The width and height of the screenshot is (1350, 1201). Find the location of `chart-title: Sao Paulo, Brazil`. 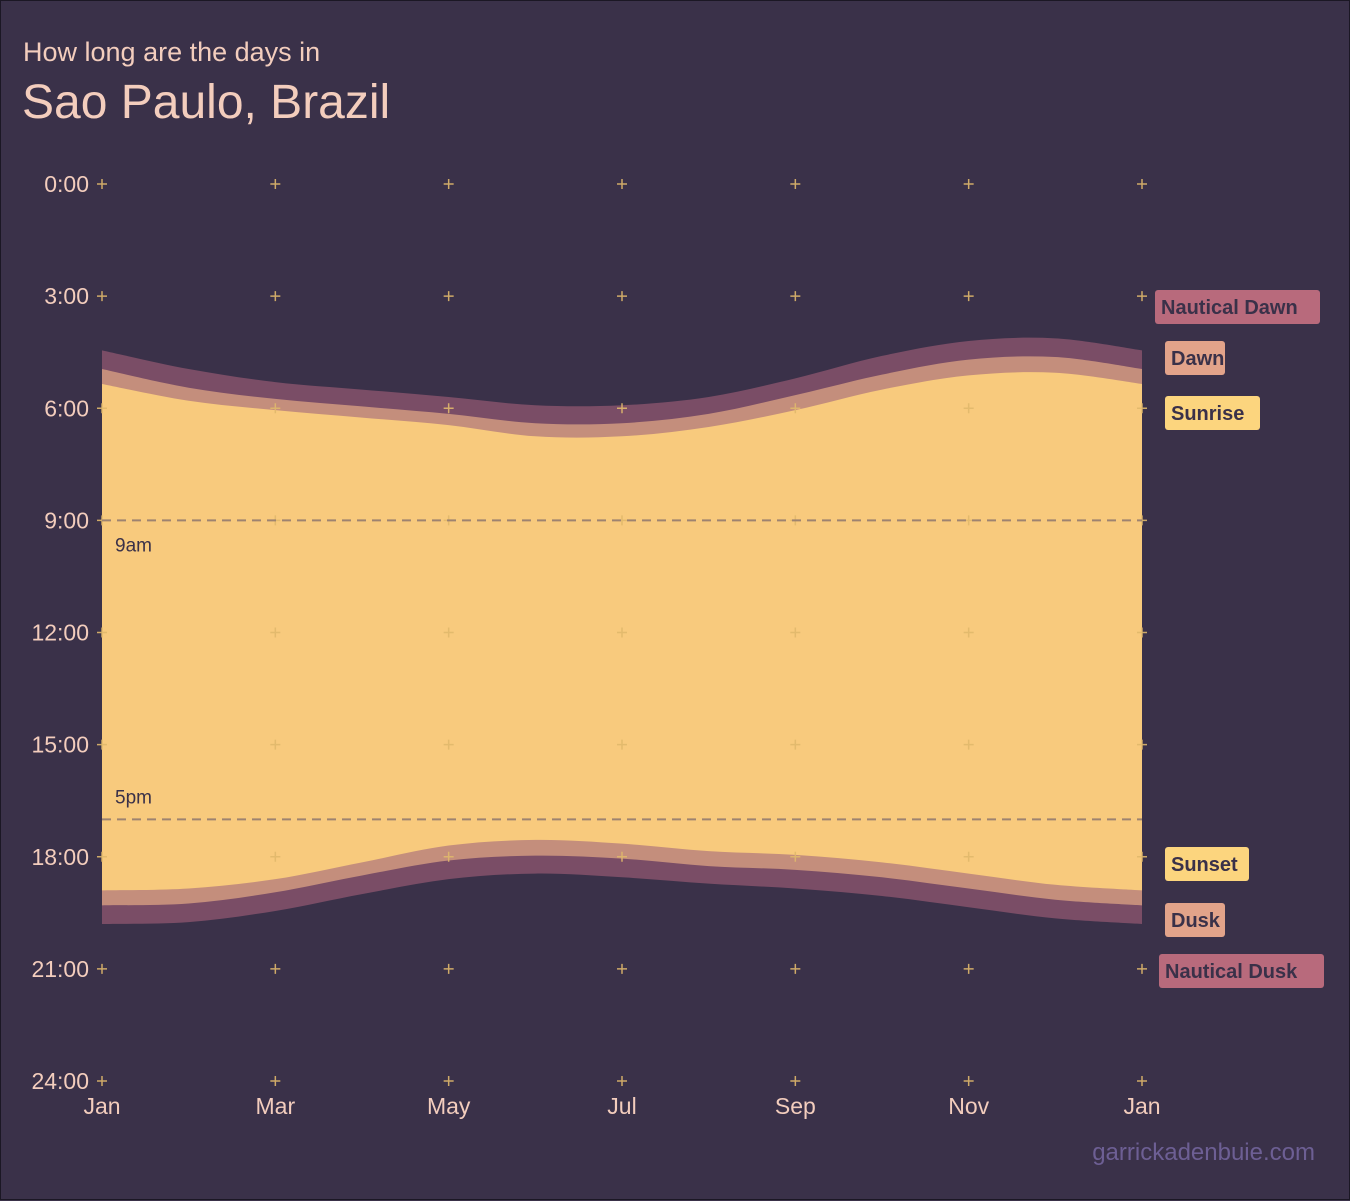

chart-title: Sao Paulo, Brazil is located at coordinates (206, 102).